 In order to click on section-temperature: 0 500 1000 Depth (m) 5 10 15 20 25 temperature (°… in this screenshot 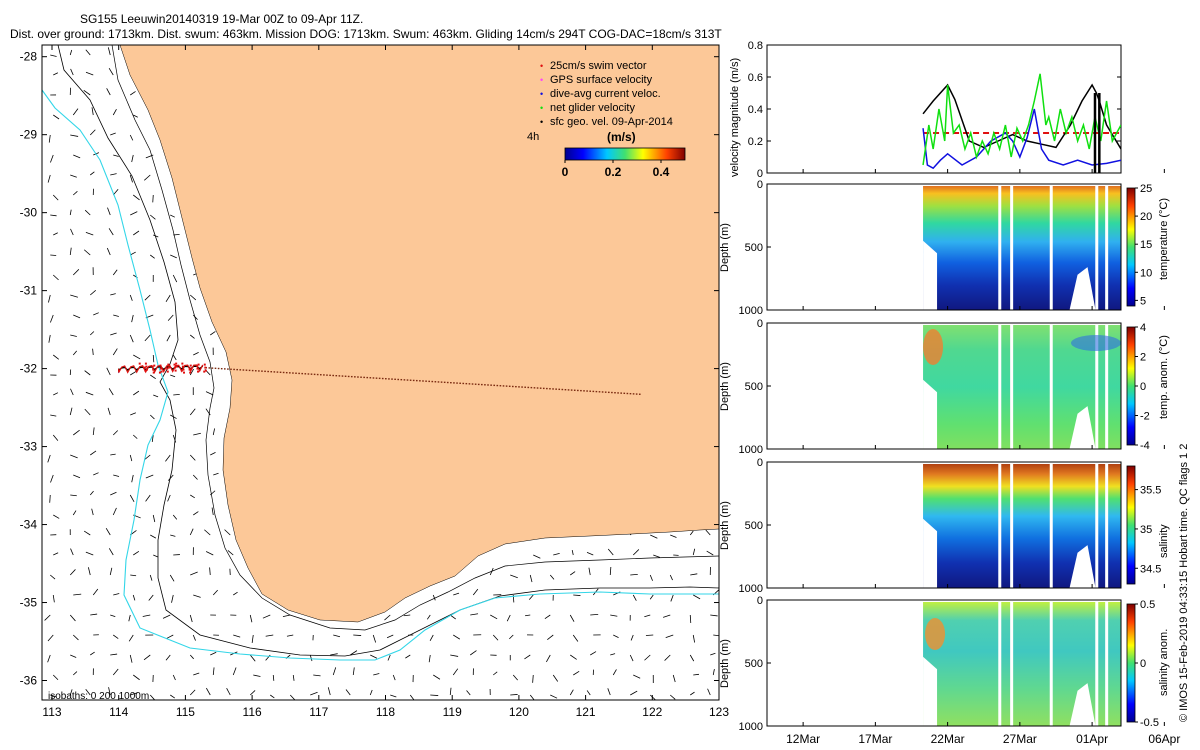, I will do `click(944, 248)`.